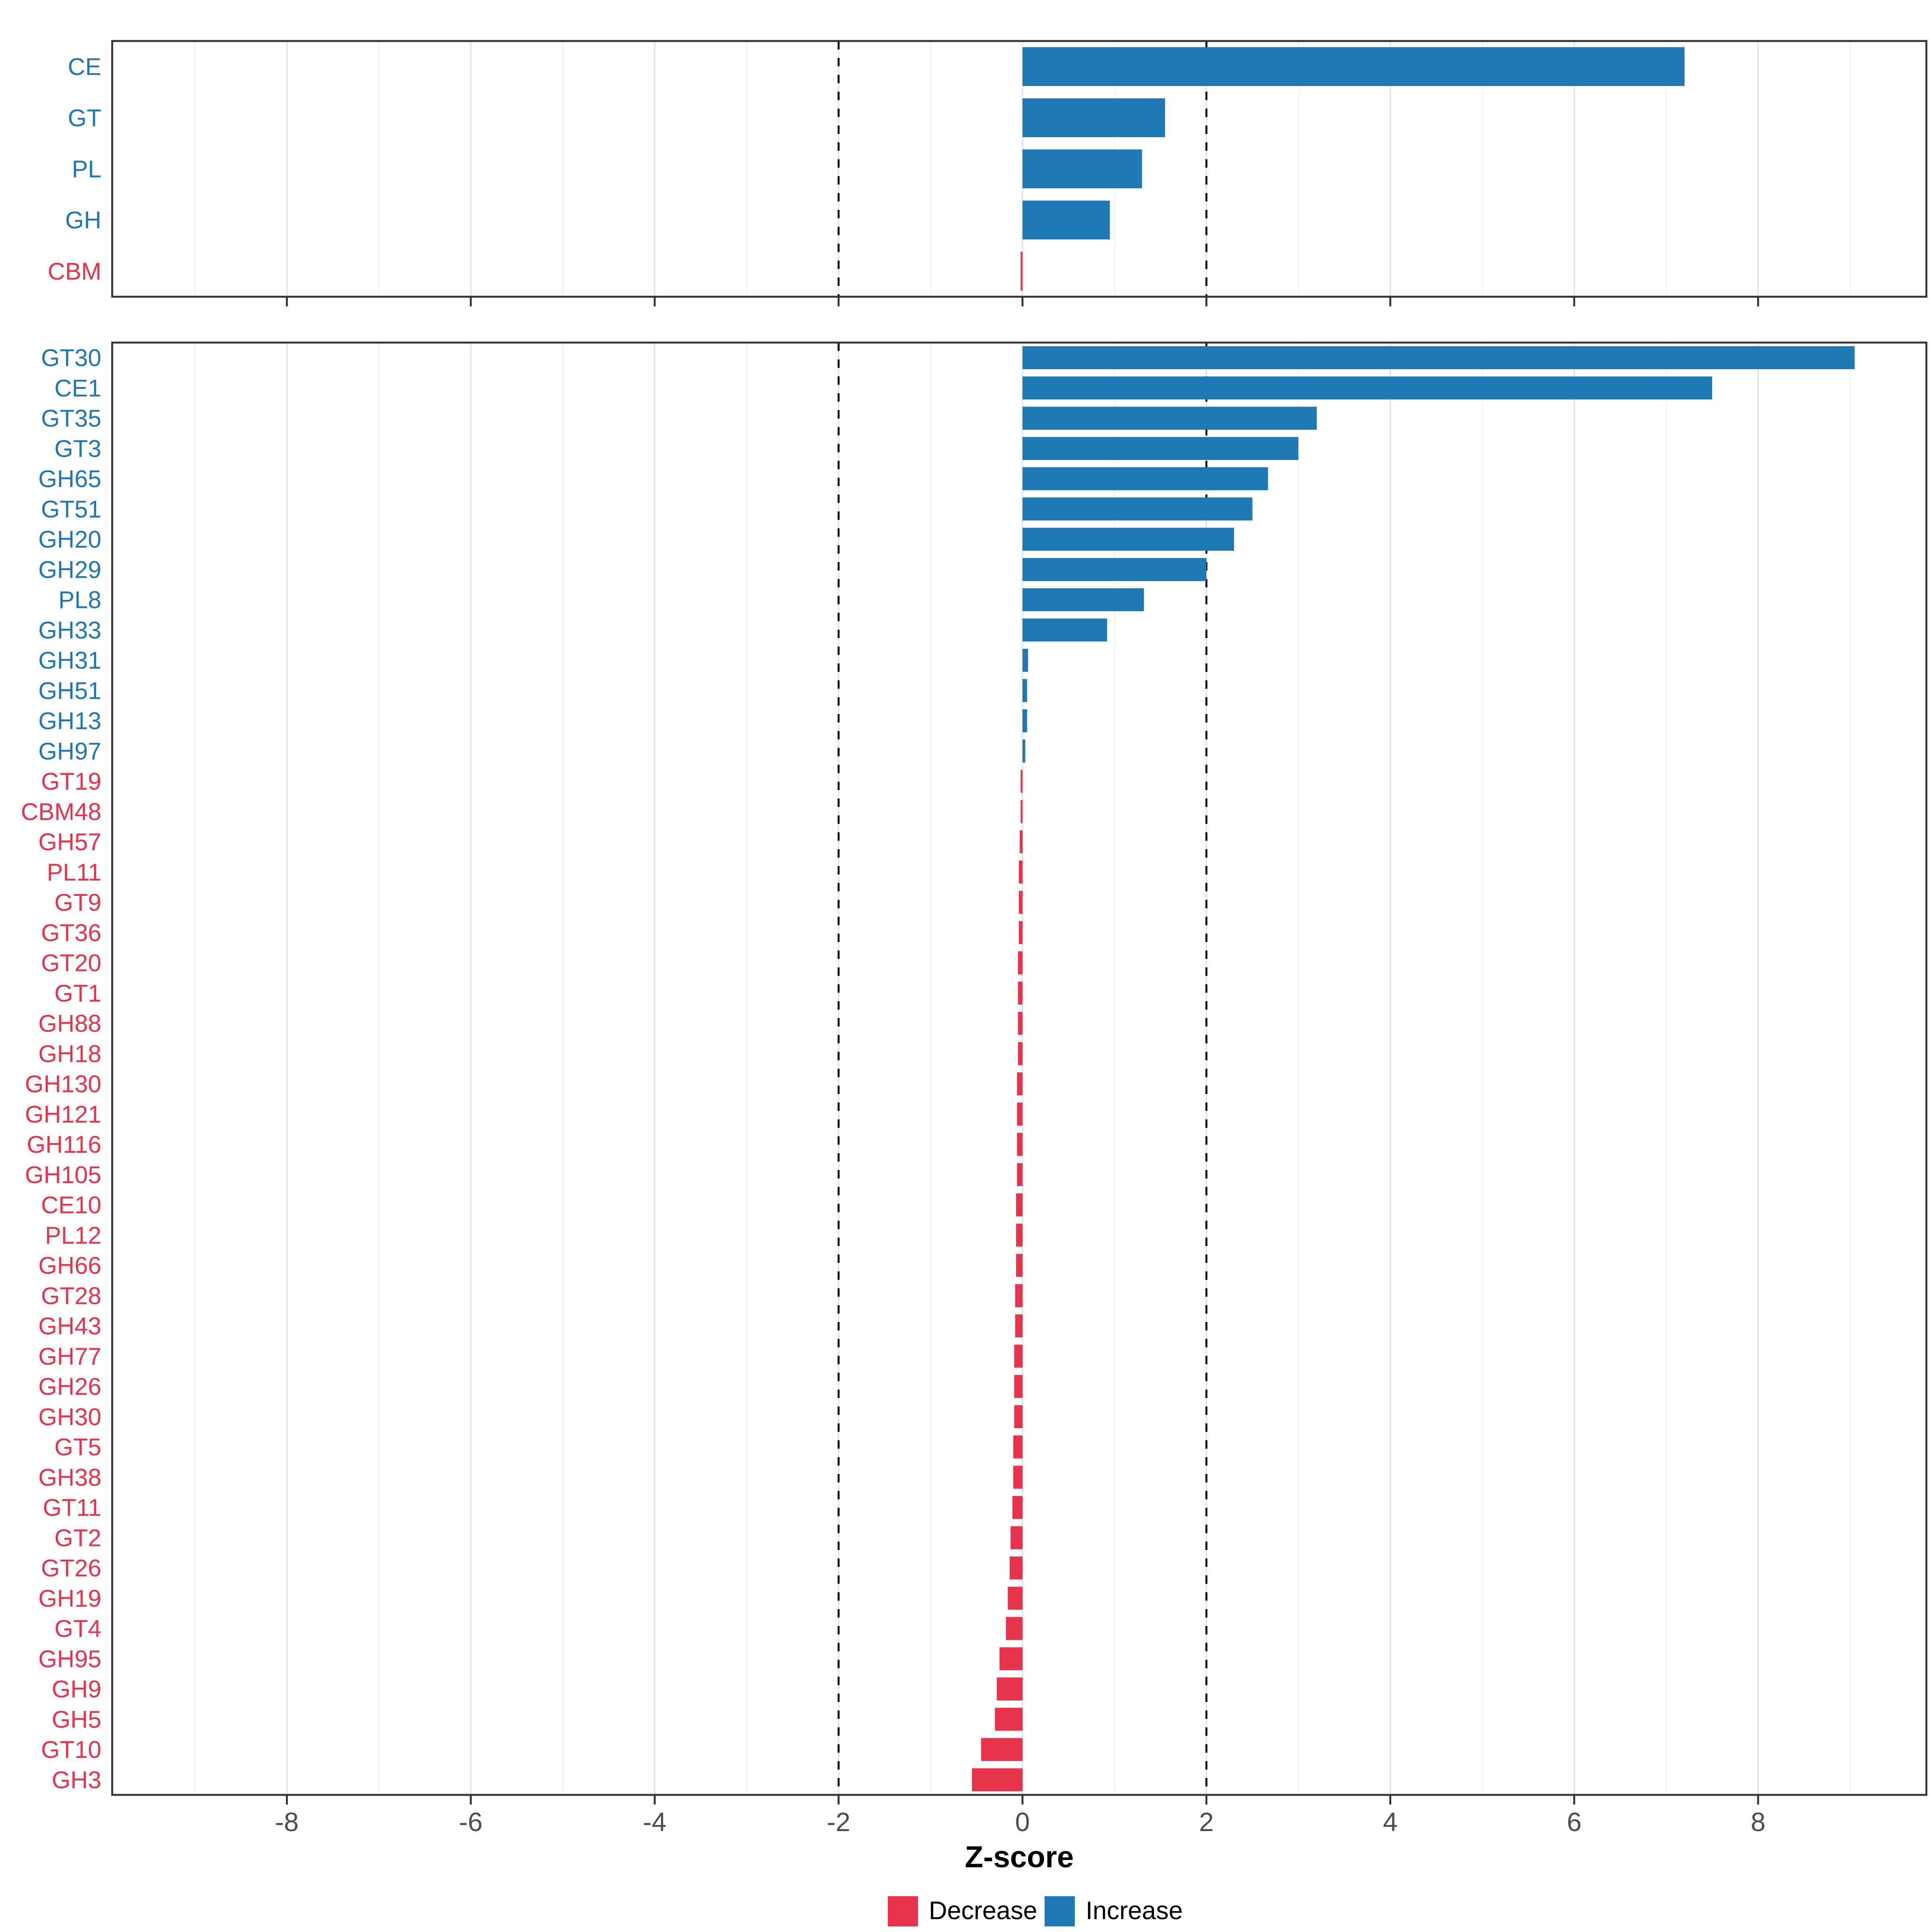  I want to click on bar-GH19, so click(1015, 1598).